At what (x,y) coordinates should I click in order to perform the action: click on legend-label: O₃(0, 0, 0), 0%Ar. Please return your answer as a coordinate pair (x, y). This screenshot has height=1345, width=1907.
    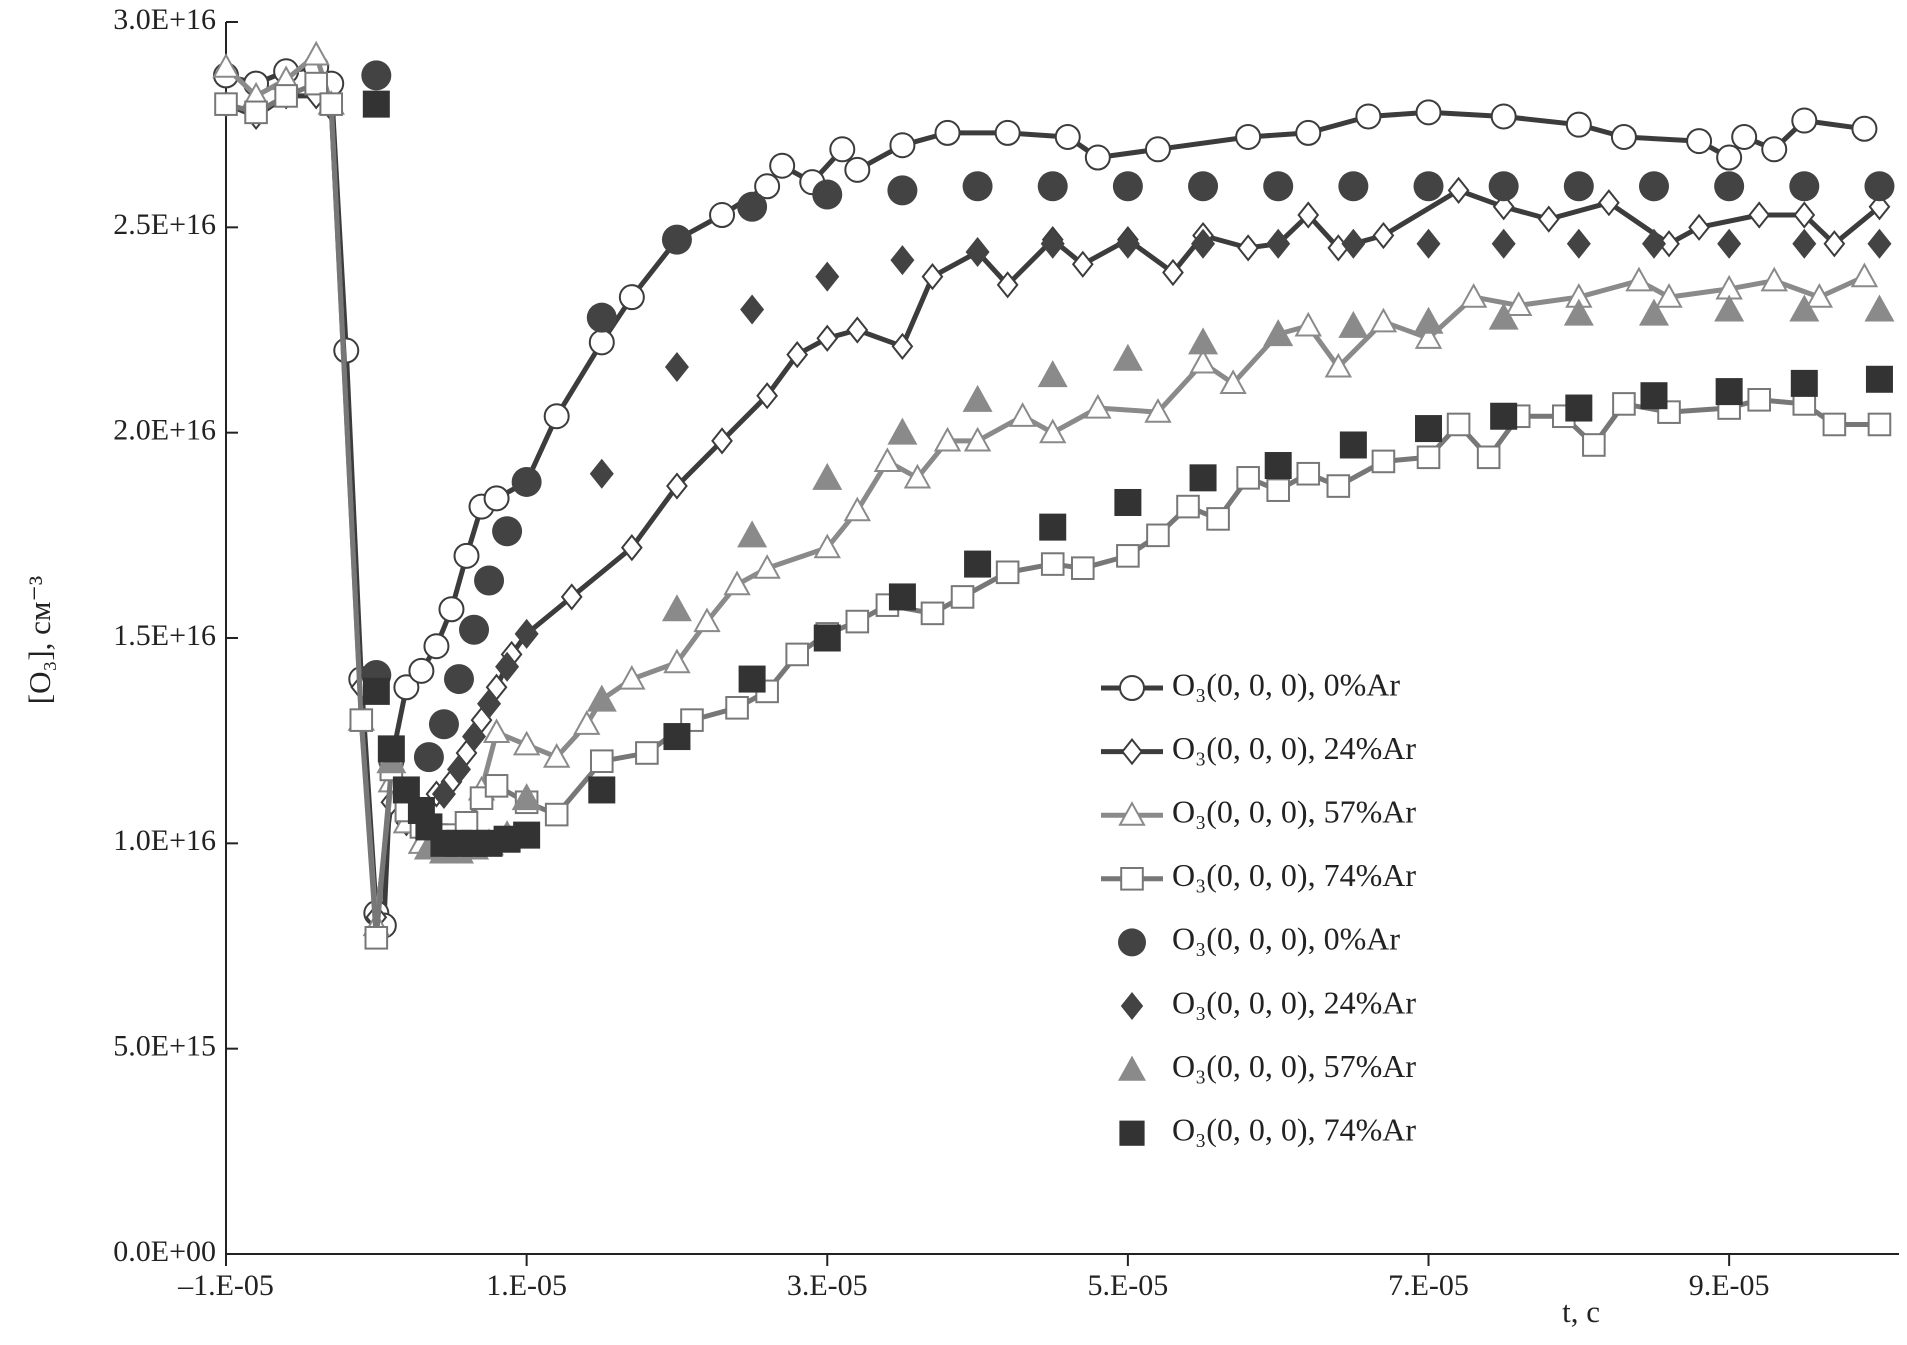
    Looking at the image, I should click on (1286, 939).